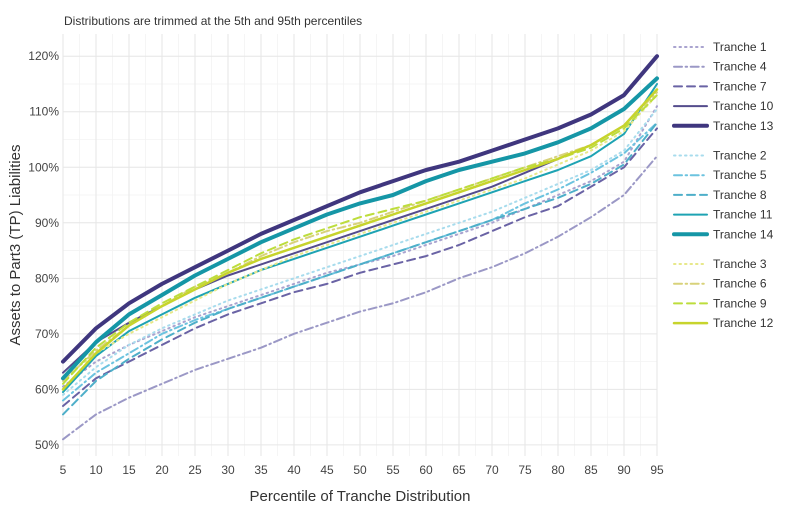 The height and width of the screenshot is (518, 800). Describe the element at coordinates (740, 67) in the screenshot. I see `legend-label: Tranche 4` at that location.